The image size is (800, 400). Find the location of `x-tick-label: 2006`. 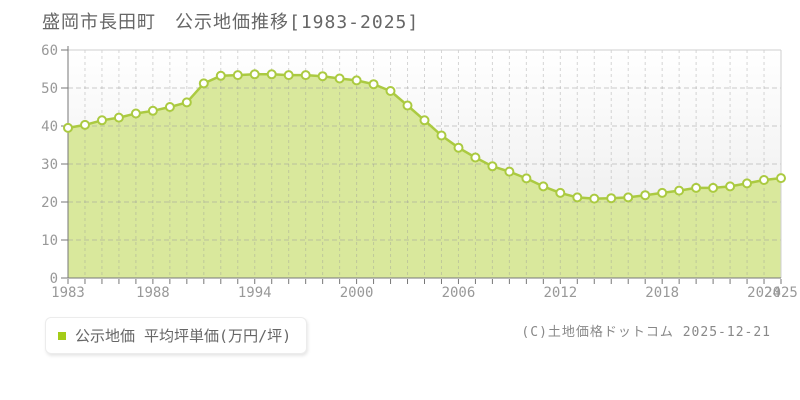

x-tick-label: 2006 is located at coordinates (459, 293).